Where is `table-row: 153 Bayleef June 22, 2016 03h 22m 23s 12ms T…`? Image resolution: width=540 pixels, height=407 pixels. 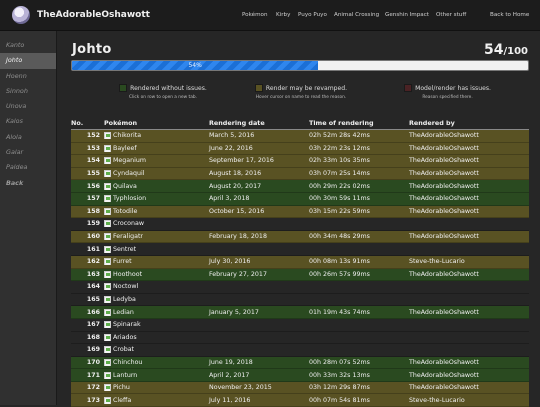 table-row: 153 Bayleef June 22, 2016 03h 22m 23s 12ms T… is located at coordinates (300, 149).